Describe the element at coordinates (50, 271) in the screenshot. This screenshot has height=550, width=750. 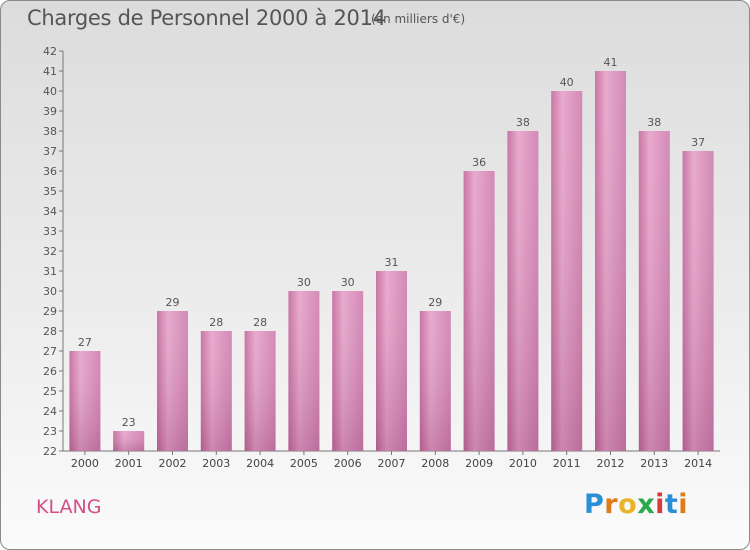
I see `y-tick-label: 31` at that location.